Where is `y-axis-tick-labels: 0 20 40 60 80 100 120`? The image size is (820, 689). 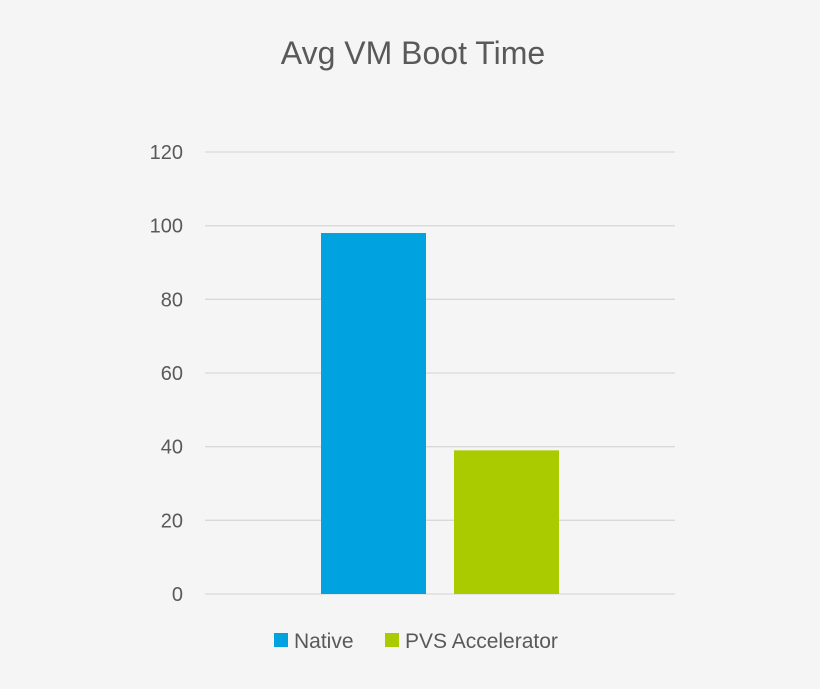 y-axis-tick-labels: 0 20 40 60 80 100 120 is located at coordinates (166, 374).